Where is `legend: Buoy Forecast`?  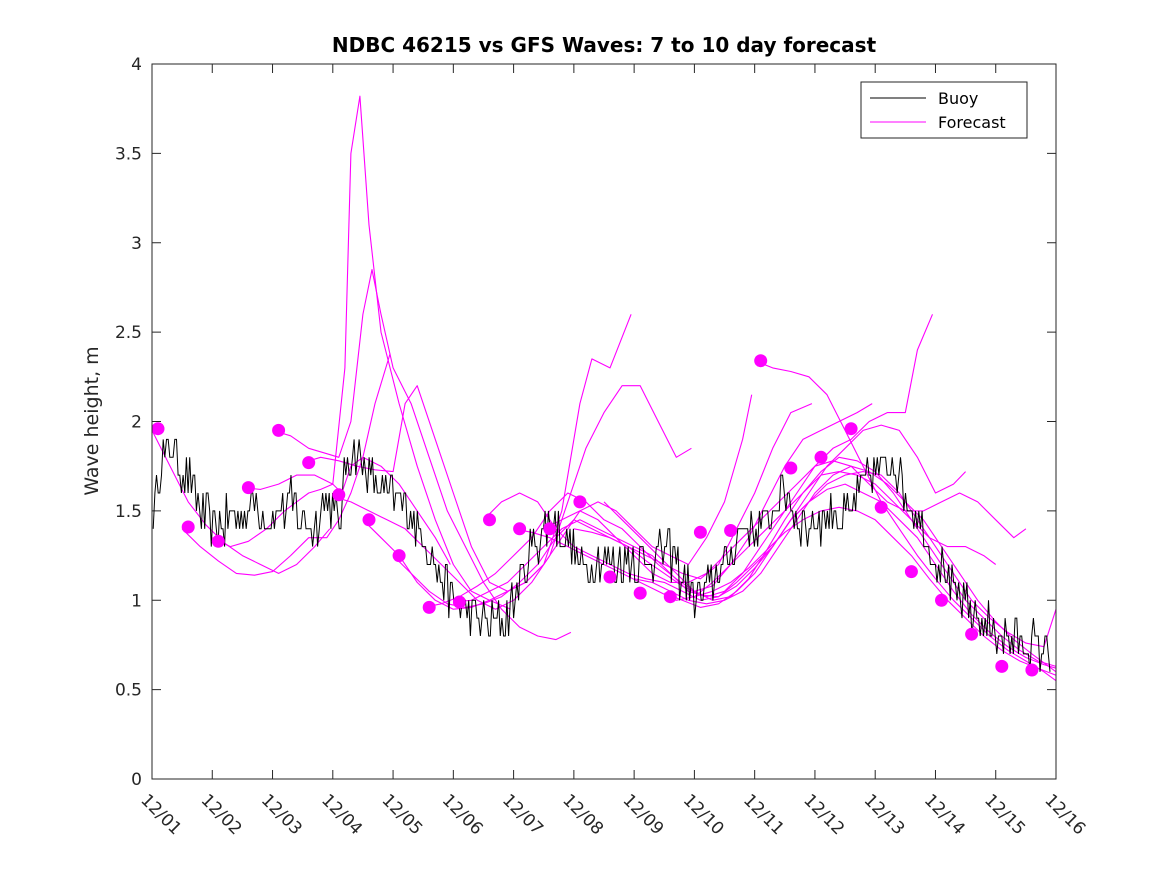 legend: Buoy Forecast is located at coordinates (944, 110).